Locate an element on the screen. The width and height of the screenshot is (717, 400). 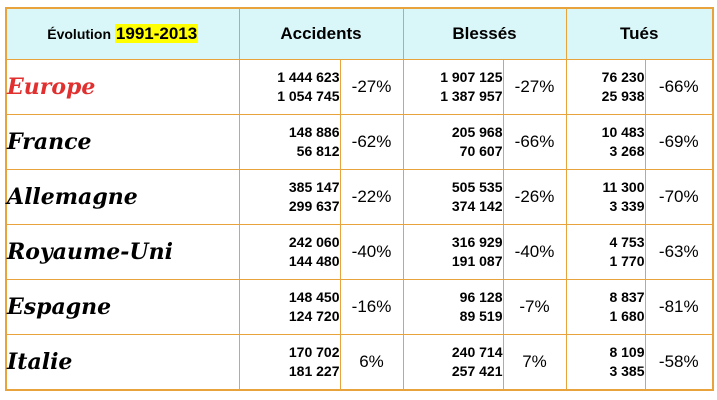
period-header: Évolution 1991-2013 is located at coordinates (122, 33).